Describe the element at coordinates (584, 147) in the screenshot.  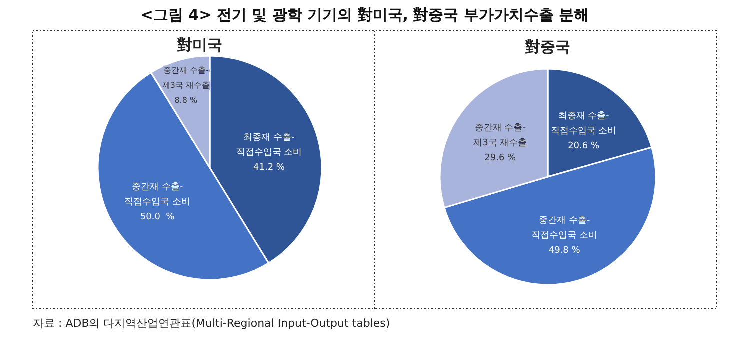
I see `data-label: 20.6 %` at that location.